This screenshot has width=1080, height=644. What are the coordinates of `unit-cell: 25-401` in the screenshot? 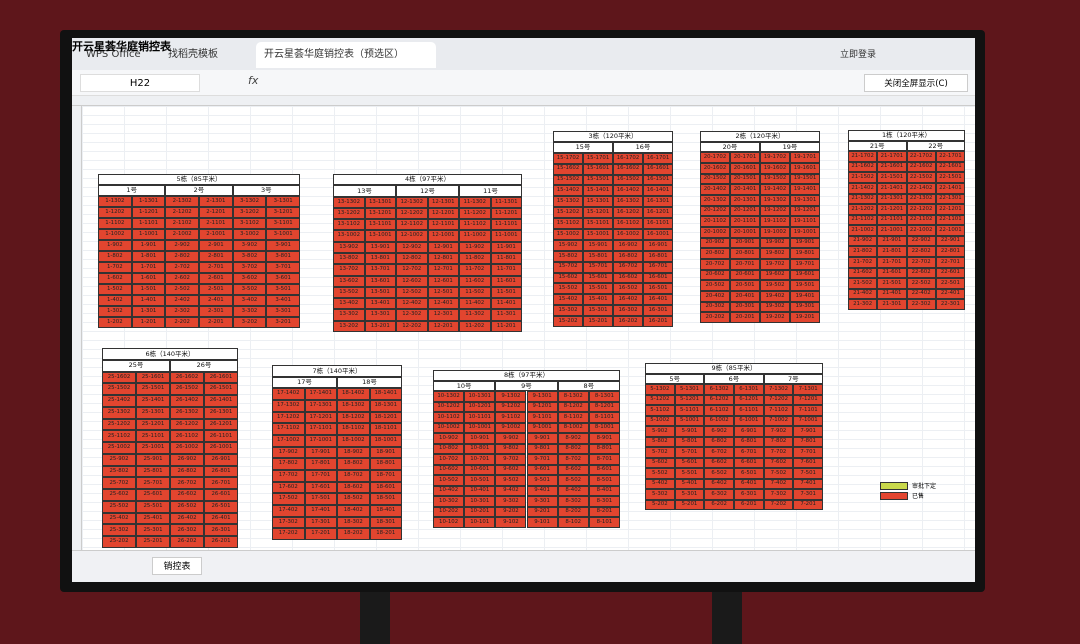 It's located at (153, 518).